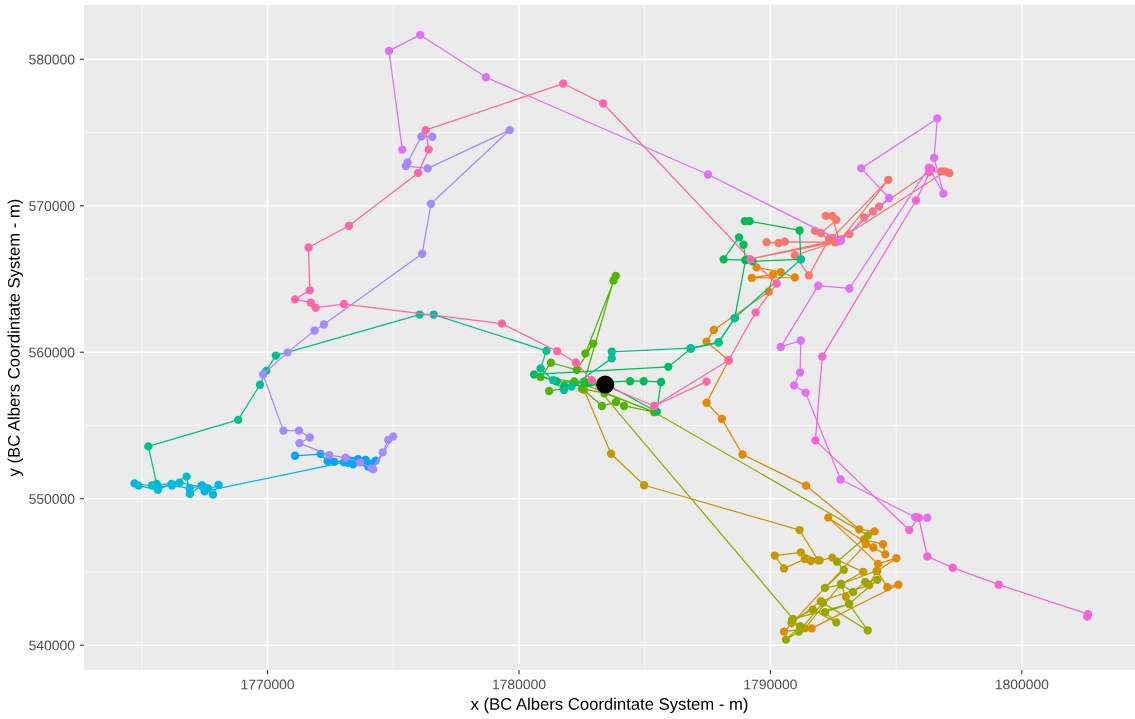  What do you see at coordinates (1022, 684) in the screenshot?
I see `x-tick-label: 1800000` at bounding box center [1022, 684].